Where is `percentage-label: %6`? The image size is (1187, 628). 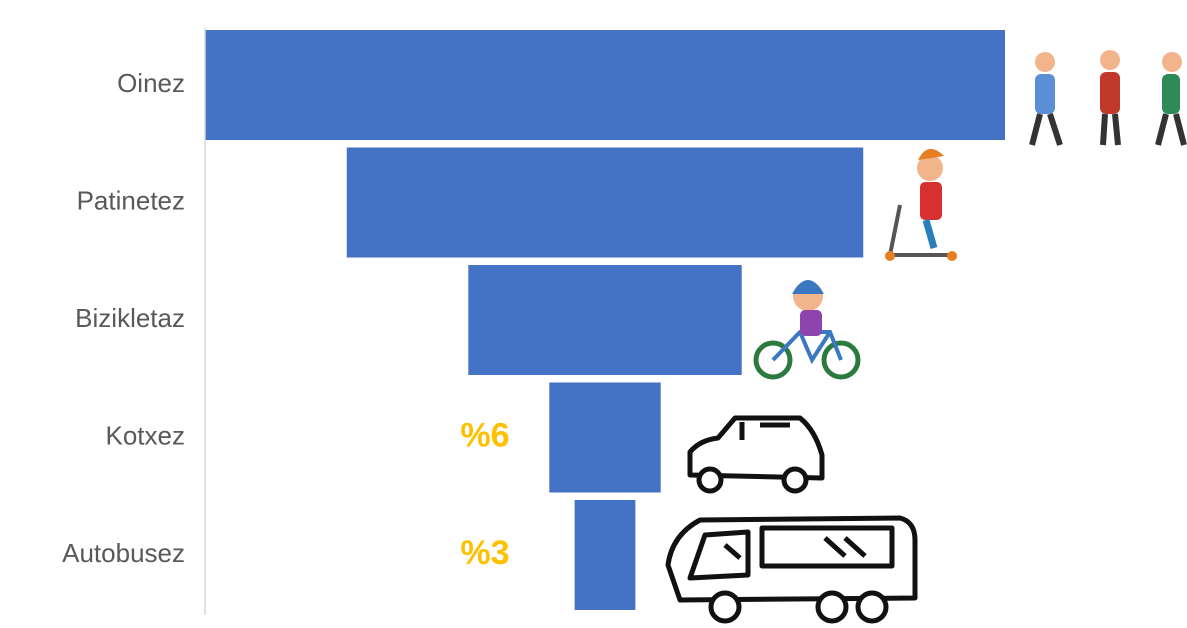 percentage-label: %6 is located at coordinates (484, 435).